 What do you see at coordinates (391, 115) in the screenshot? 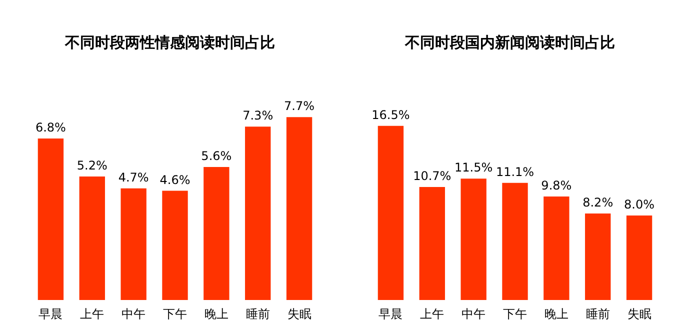
I see `data-label: 16.5%` at bounding box center [391, 115].